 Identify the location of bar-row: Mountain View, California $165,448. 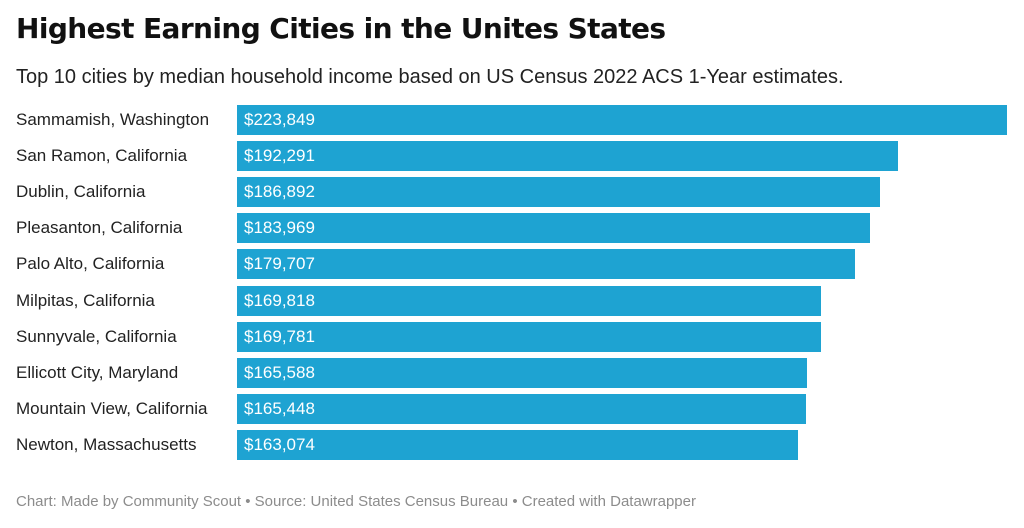
(512, 409).